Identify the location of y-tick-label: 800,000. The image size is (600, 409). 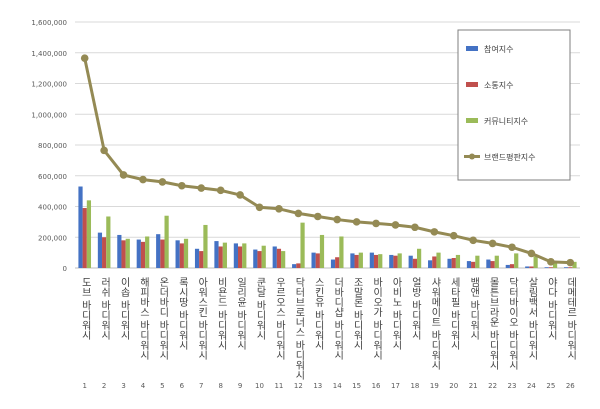
(52, 146).